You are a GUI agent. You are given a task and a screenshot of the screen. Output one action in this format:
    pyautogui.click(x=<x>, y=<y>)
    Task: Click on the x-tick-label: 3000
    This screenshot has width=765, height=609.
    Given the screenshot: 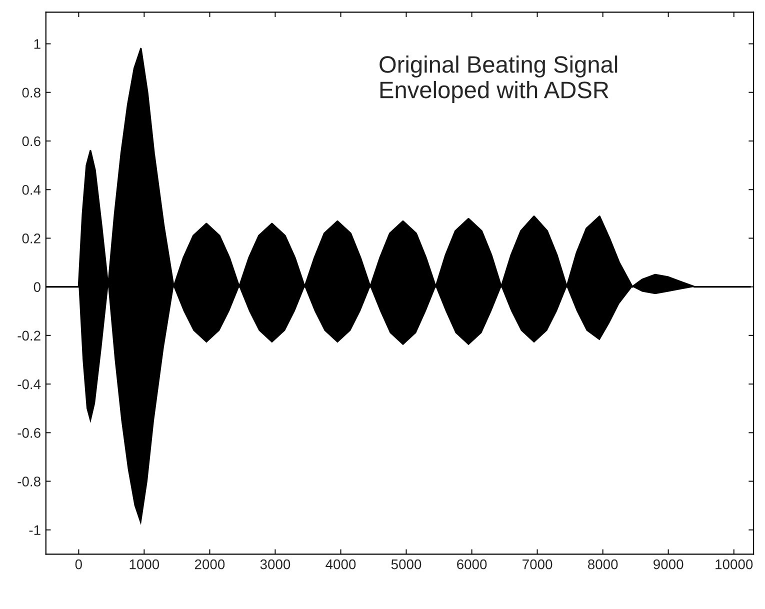 What is the action you would take?
    pyautogui.click(x=275, y=564)
    